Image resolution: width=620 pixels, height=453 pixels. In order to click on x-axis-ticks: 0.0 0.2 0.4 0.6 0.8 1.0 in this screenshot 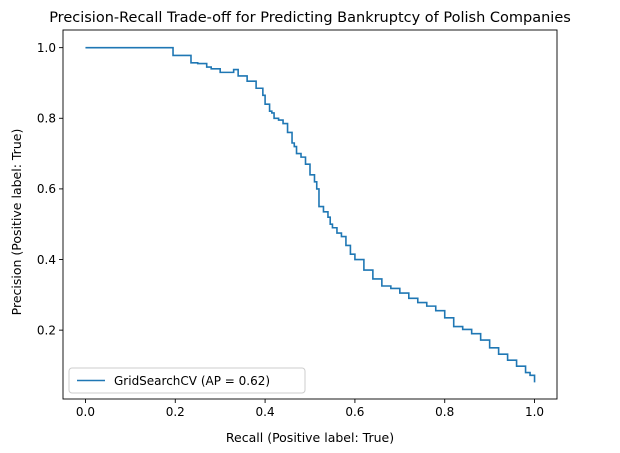, I will do `click(310, 409)`.